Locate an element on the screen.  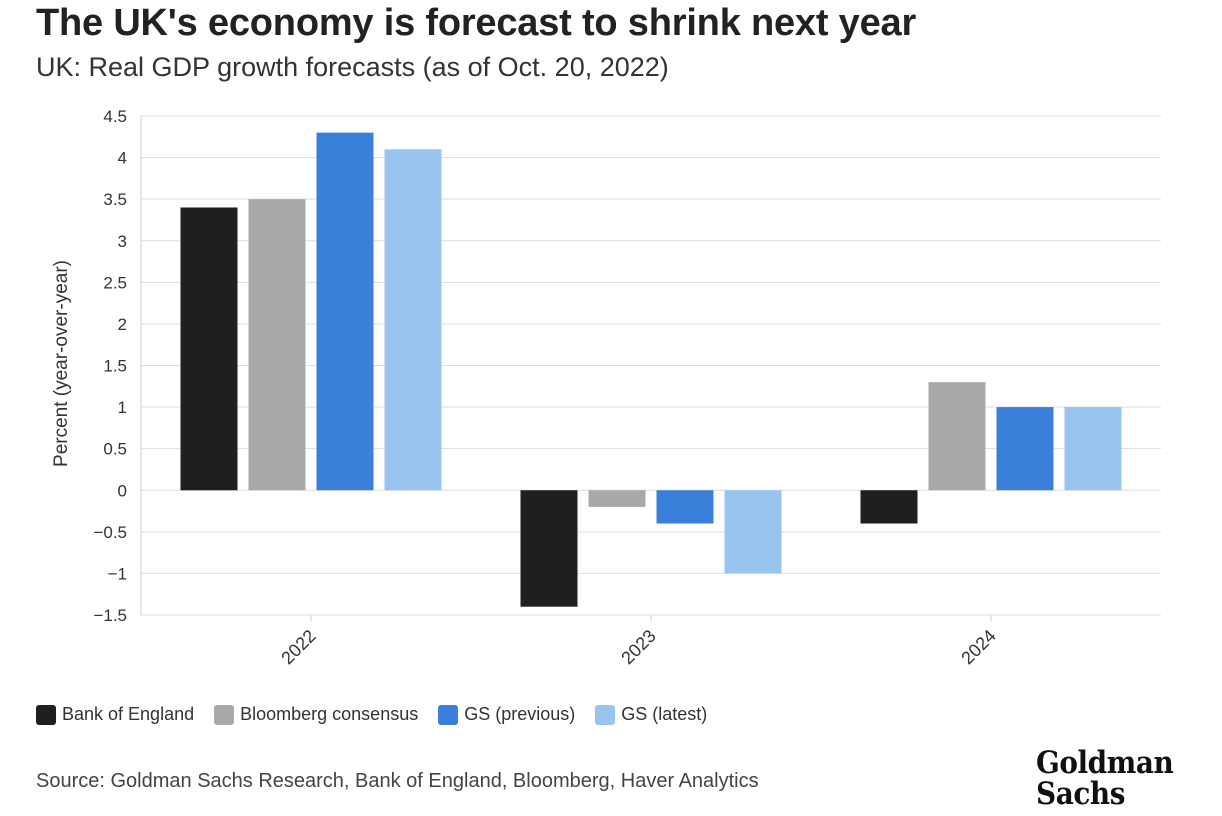
legend-item-bloomberg-consensus: Bloomberg consensus is located at coordinates (316, 714).